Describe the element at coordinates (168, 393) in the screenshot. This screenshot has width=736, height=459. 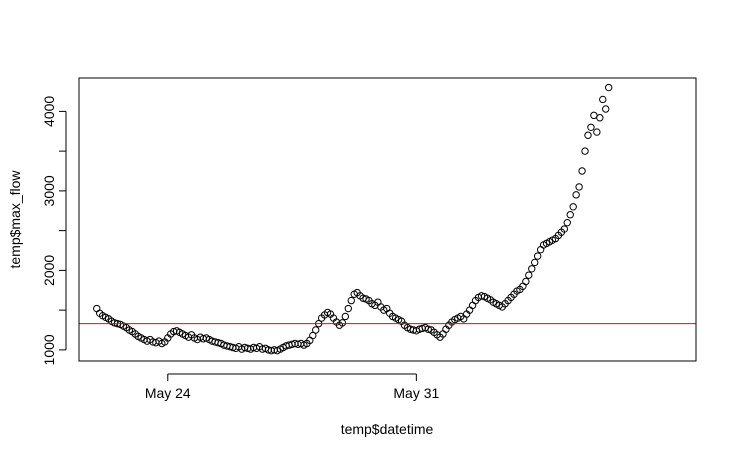
I see `x-tick-label: May 24` at that location.